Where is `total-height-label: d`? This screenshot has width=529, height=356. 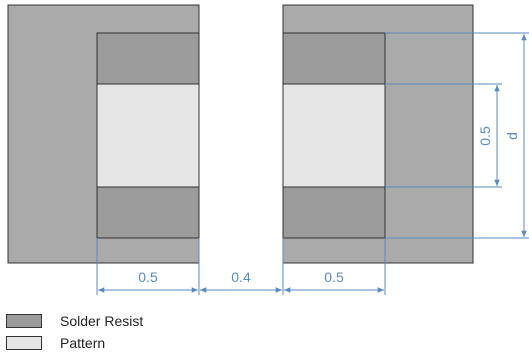
total-height-label: d is located at coordinates (512, 136).